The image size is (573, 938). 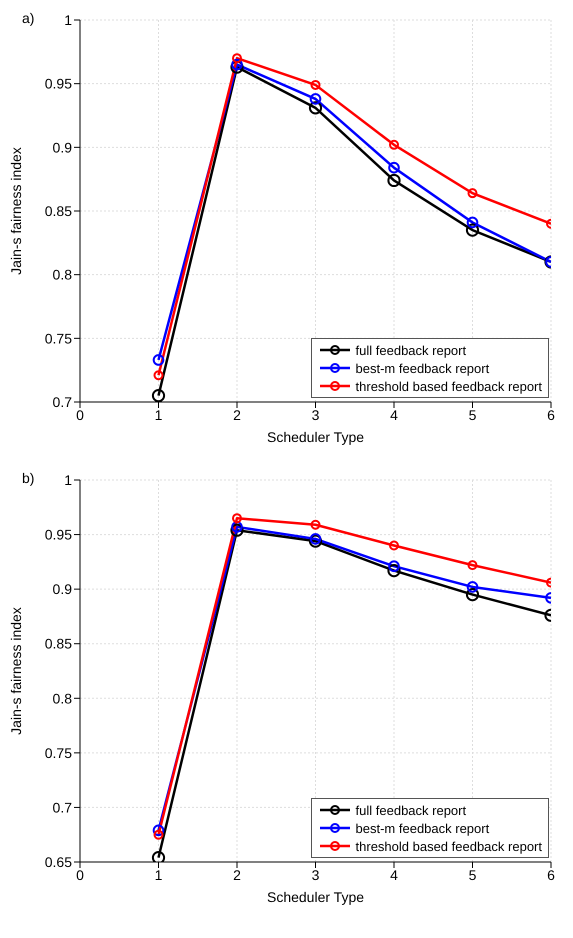 What do you see at coordinates (28, 18) in the screenshot?
I see `chart-title: a)` at bounding box center [28, 18].